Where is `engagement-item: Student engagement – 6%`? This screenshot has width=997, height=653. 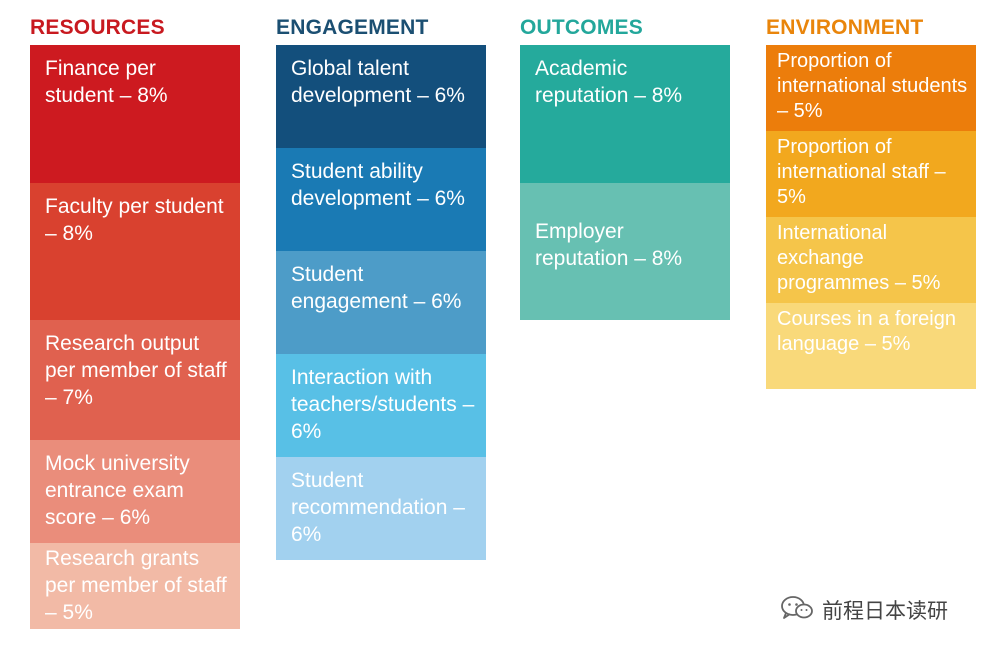 engagement-item: Student engagement – 6% is located at coordinates (381, 302).